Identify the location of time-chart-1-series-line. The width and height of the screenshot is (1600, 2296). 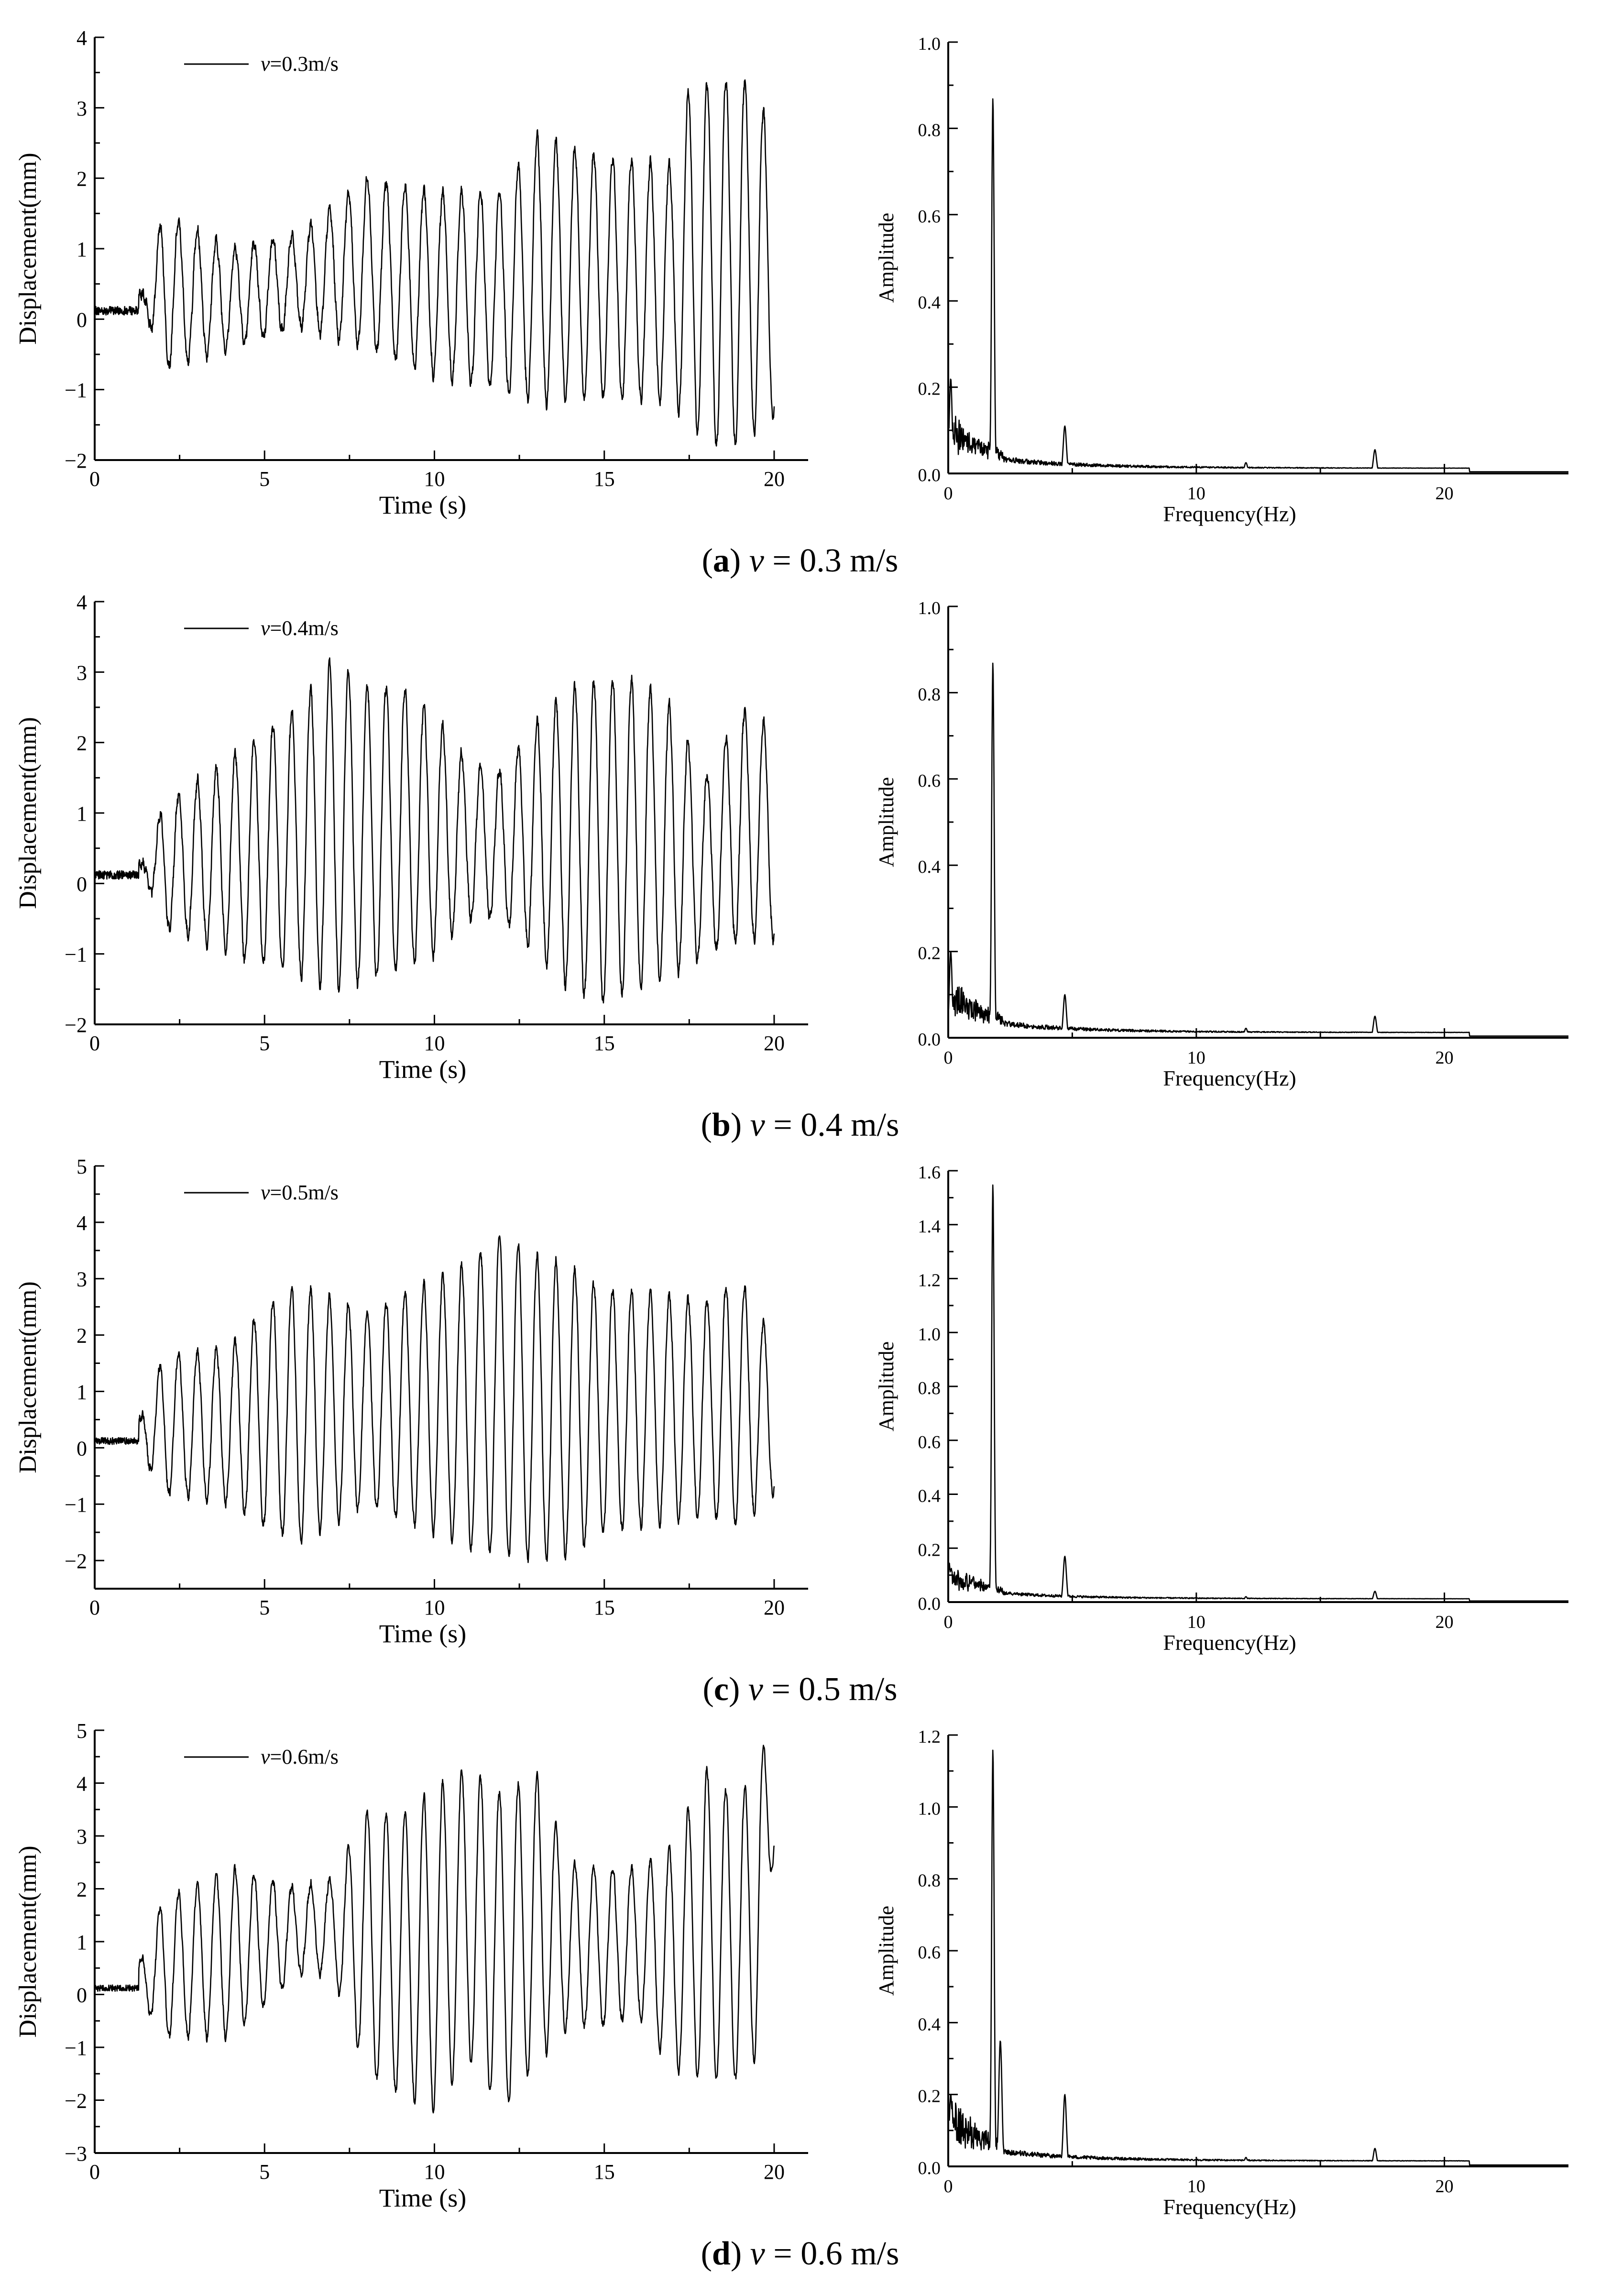
(434, 830).